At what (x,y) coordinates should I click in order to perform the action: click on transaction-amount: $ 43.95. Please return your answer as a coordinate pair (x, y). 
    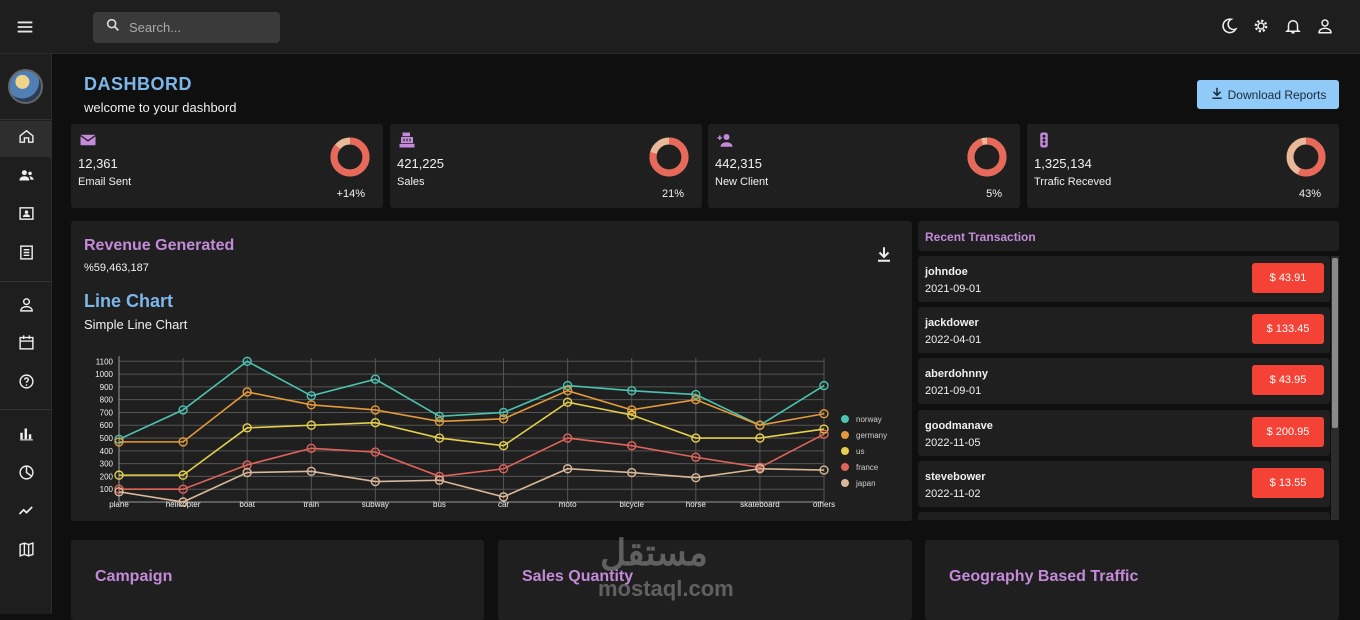
    Looking at the image, I should click on (1288, 380).